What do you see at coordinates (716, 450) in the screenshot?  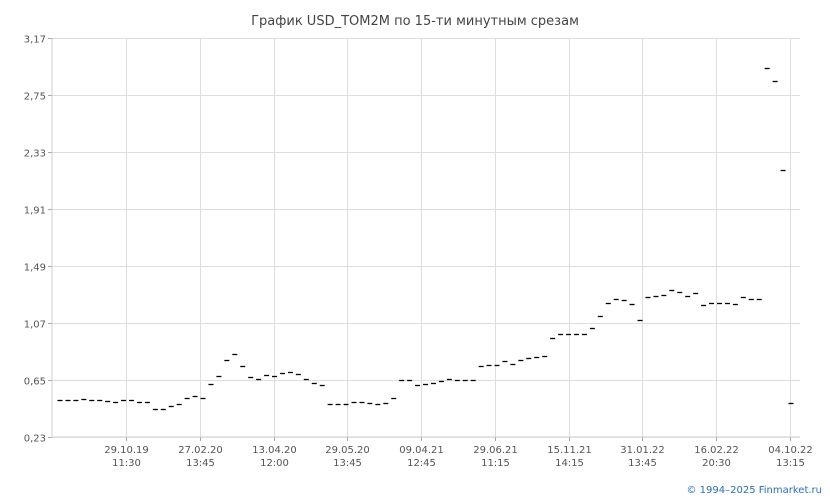 I see `x-tick-date: 16.02.22` at bounding box center [716, 450].